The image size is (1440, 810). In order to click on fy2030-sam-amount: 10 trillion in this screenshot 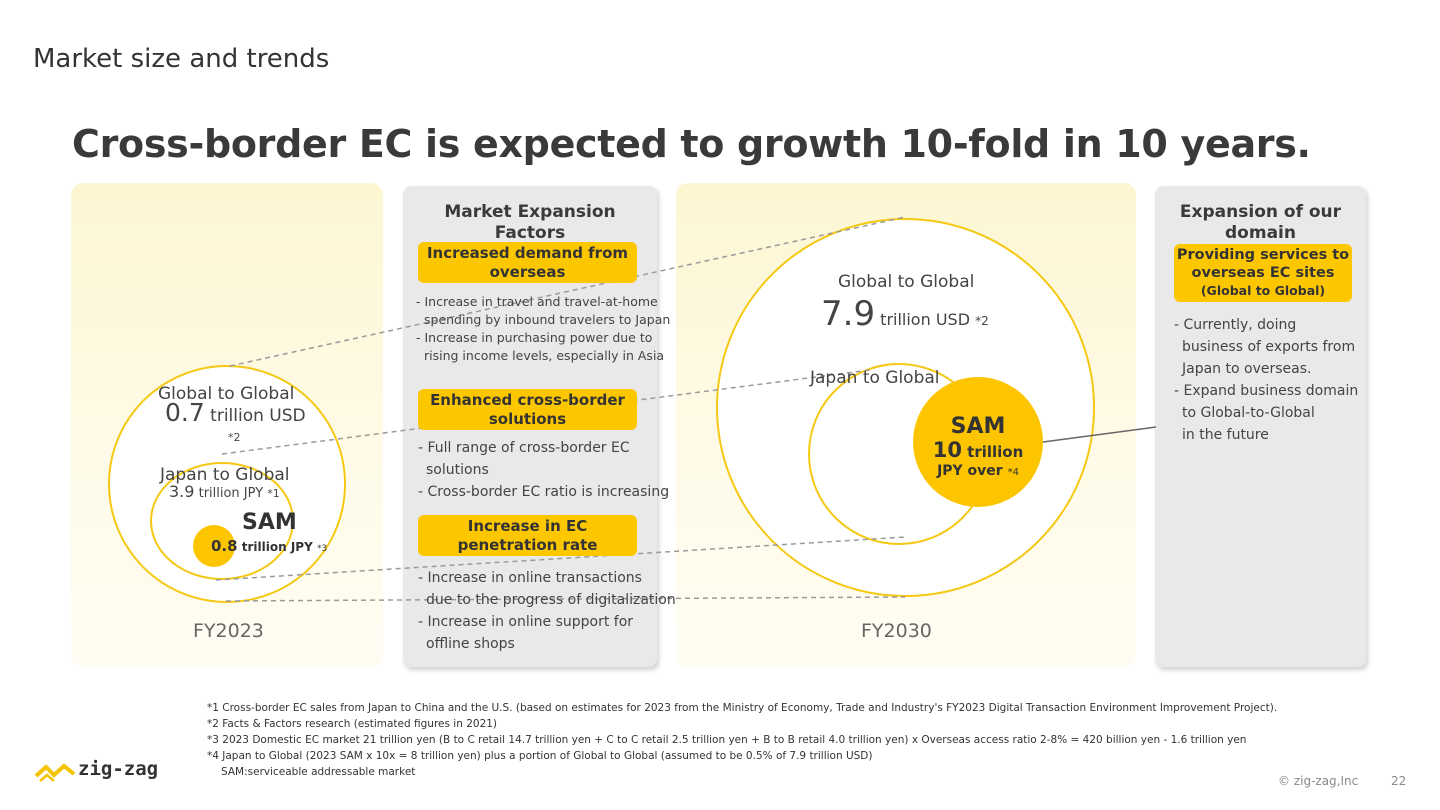, I will do `click(978, 450)`.